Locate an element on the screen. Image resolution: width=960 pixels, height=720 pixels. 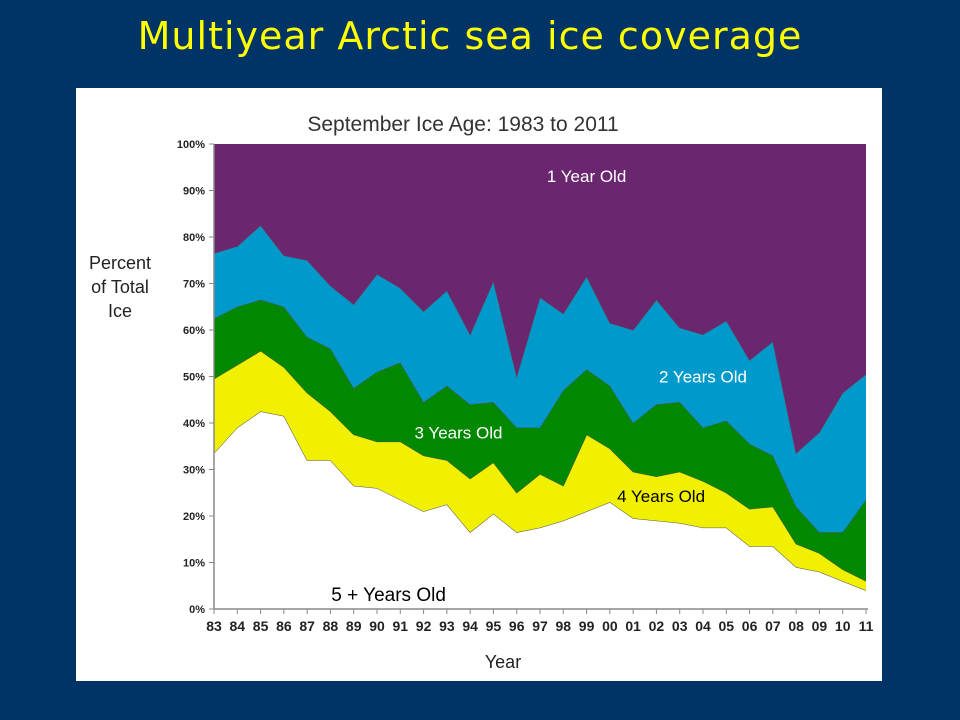
x-tick-label: 90 is located at coordinates (377, 626).